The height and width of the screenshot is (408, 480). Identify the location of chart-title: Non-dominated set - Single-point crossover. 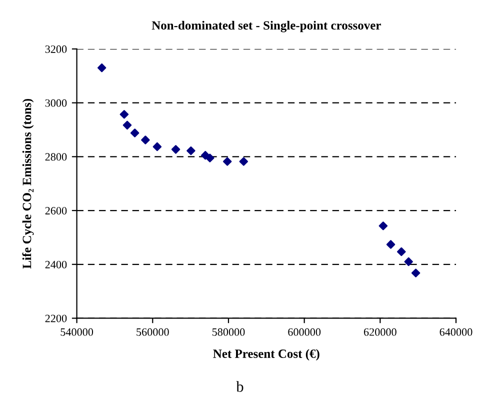
(266, 26).